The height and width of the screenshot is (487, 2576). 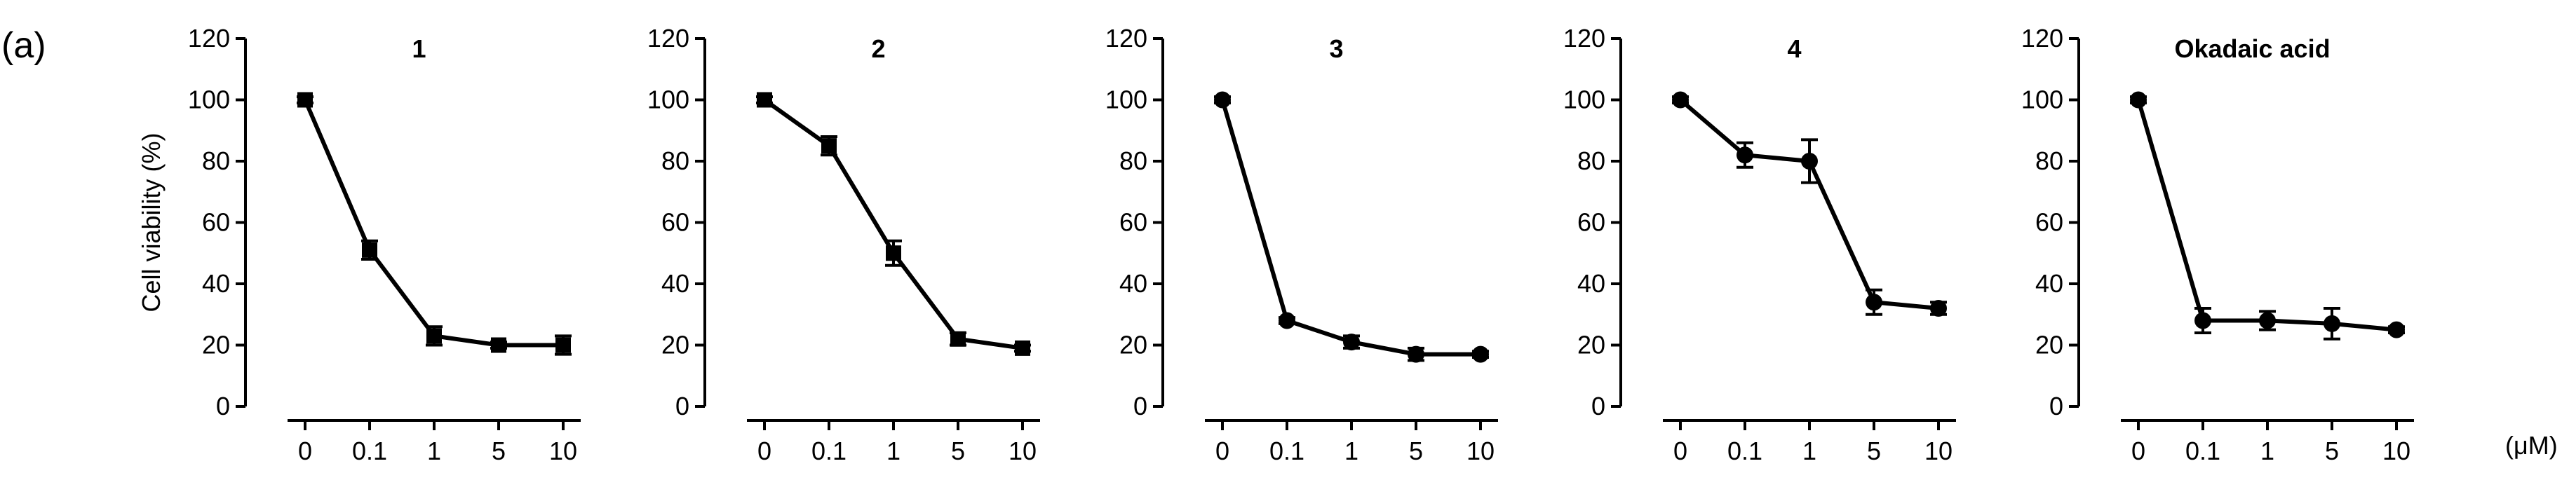 I want to click on chart-panel-2: 0 20 40 60 80 100 120 0 0.1 1 5 10 2, so click(x=843, y=244).